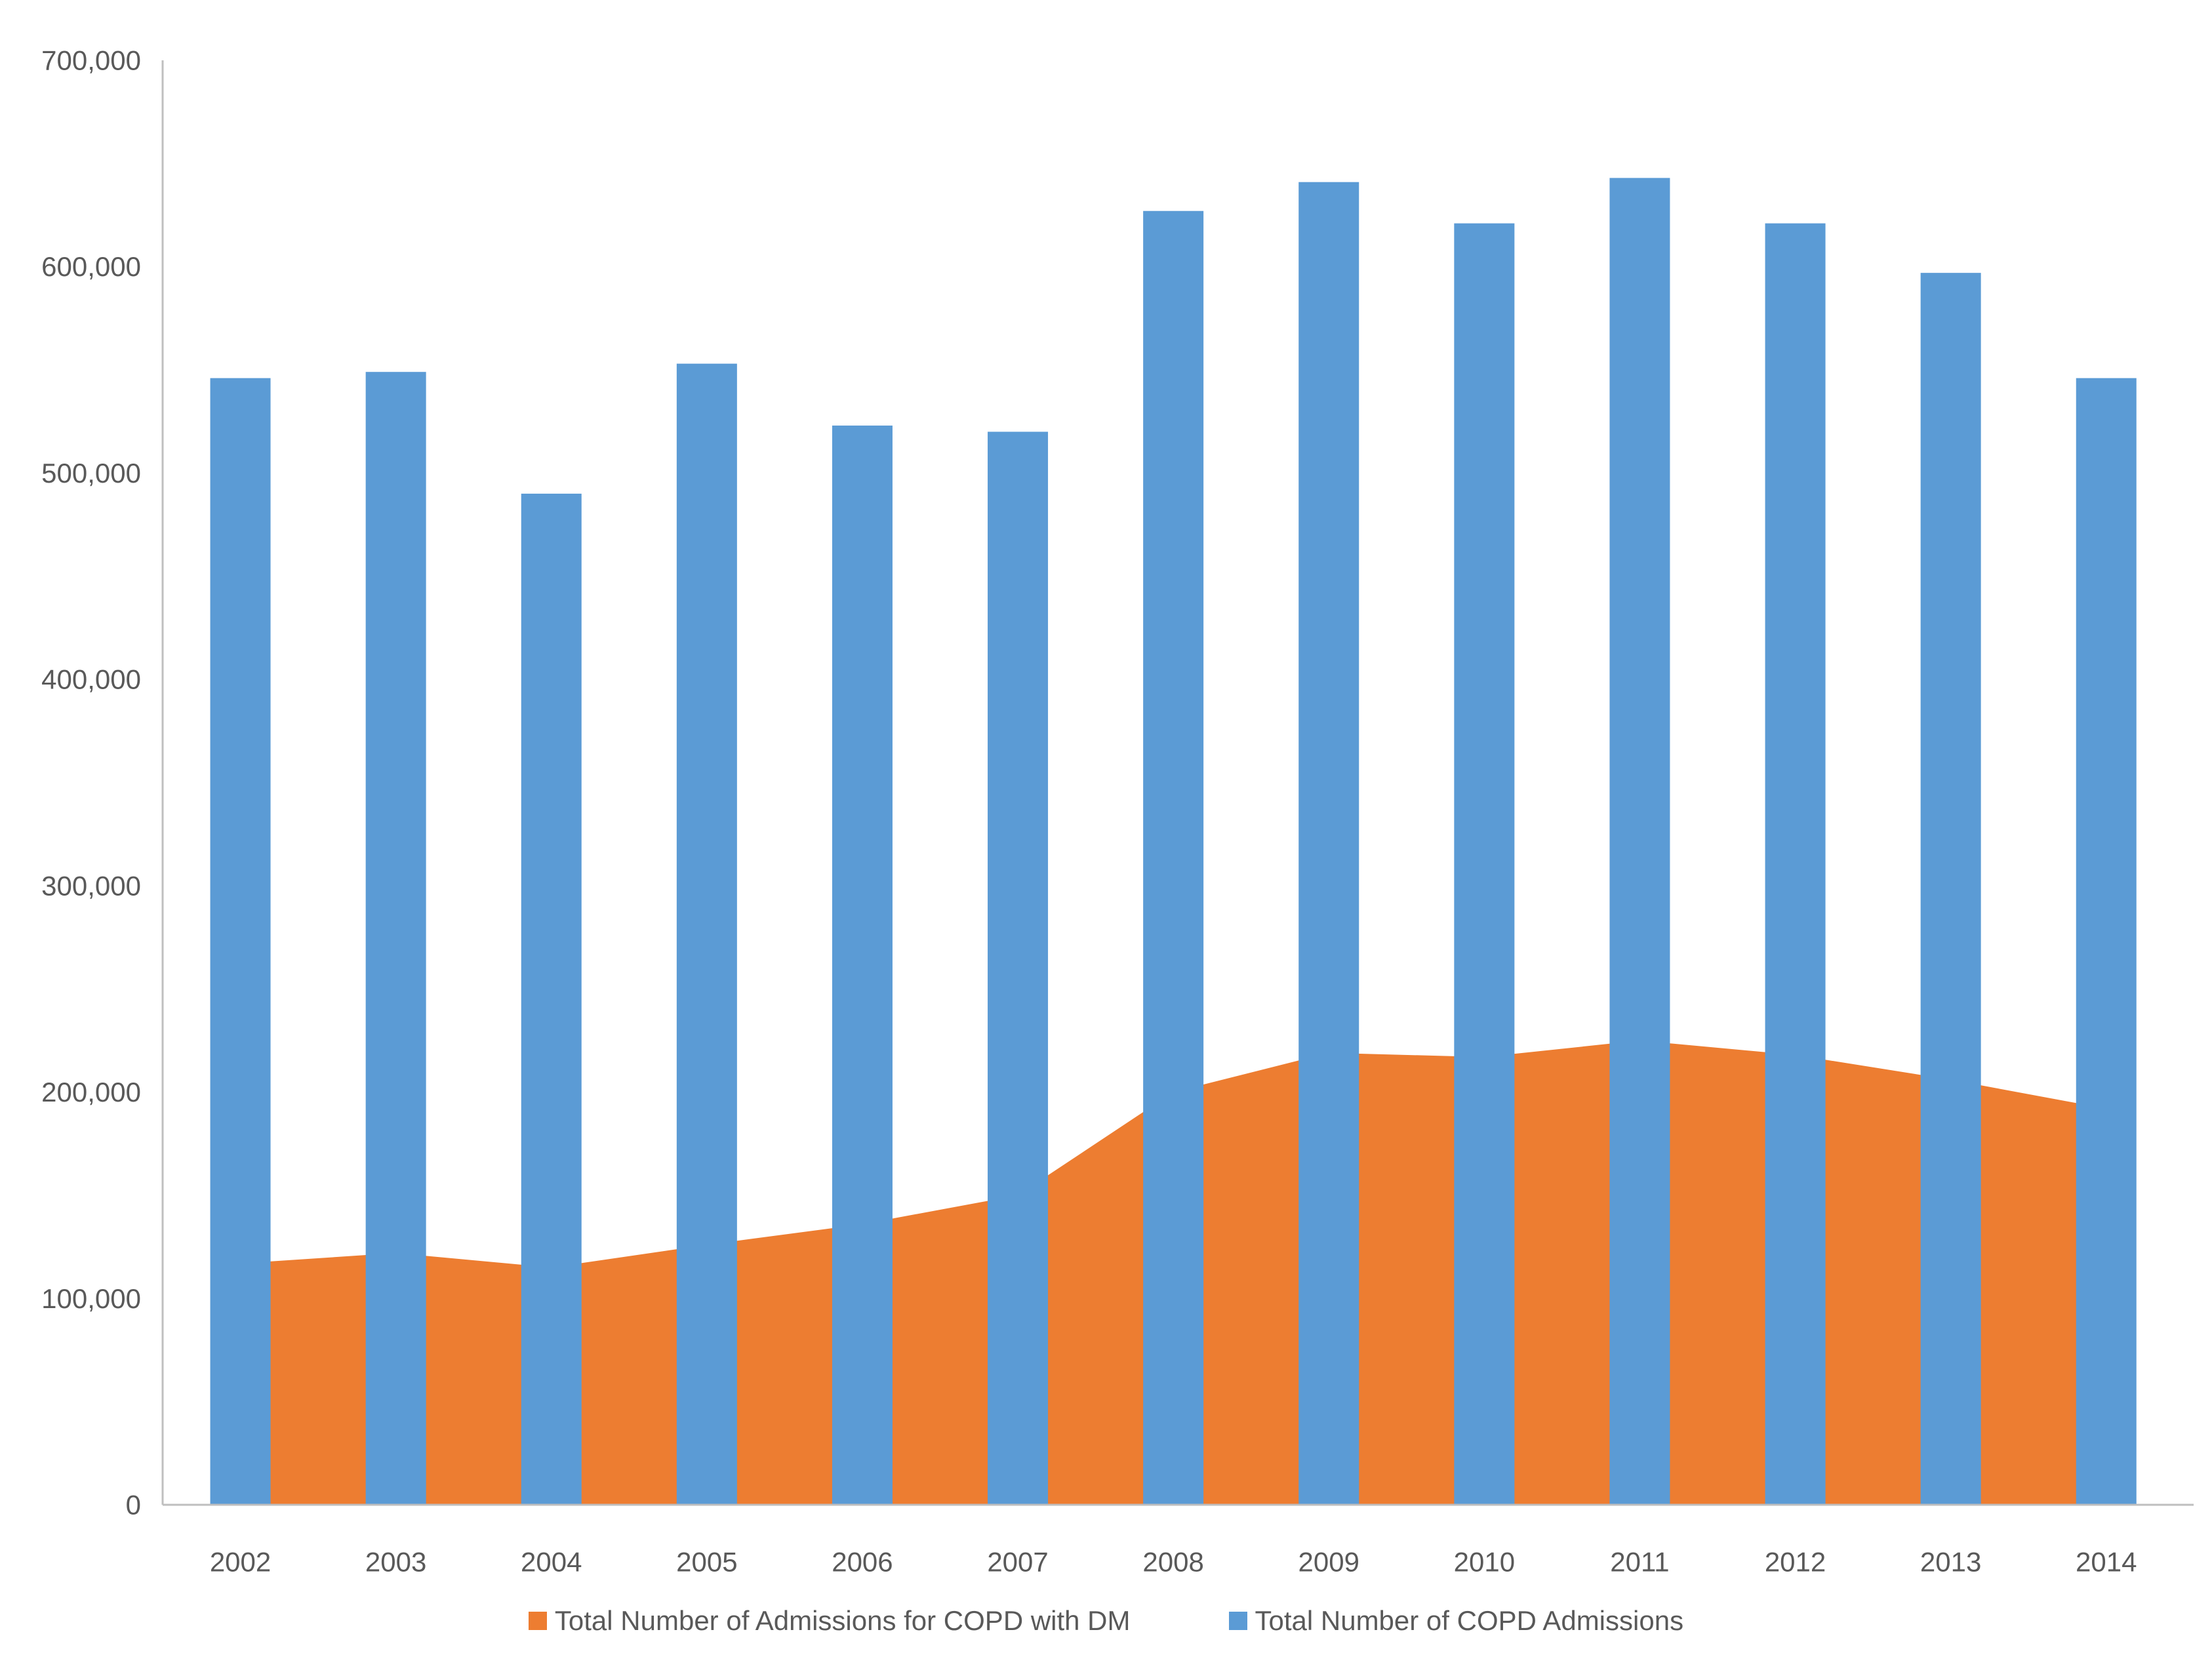 This screenshot has height=1672, width=2212. What do you see at coordinates (1174, 857) in the screenshot?
I see `copd-admissions-bar-2008` at bounding box center [1174, 857].